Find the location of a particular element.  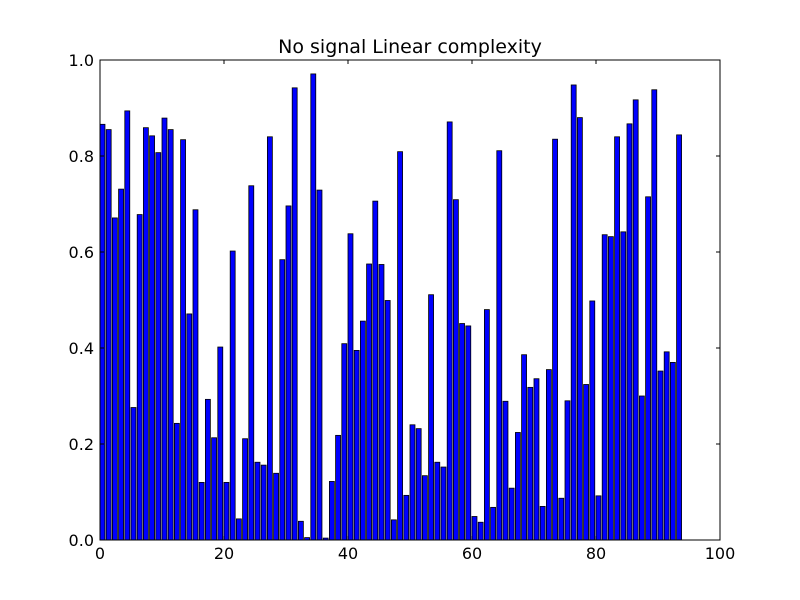

chart-title: No signal Linear complexity is located at coordinates (410, 47).